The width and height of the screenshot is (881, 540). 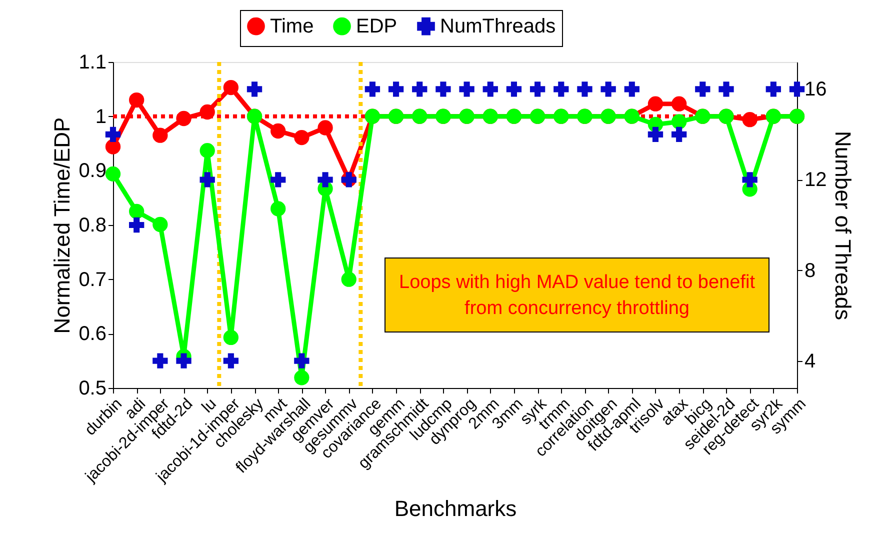 What do you see at coordinates (810, 271) in the screenshot?
I see `y2-tick-label: 8` at bounding box center [810, 271].